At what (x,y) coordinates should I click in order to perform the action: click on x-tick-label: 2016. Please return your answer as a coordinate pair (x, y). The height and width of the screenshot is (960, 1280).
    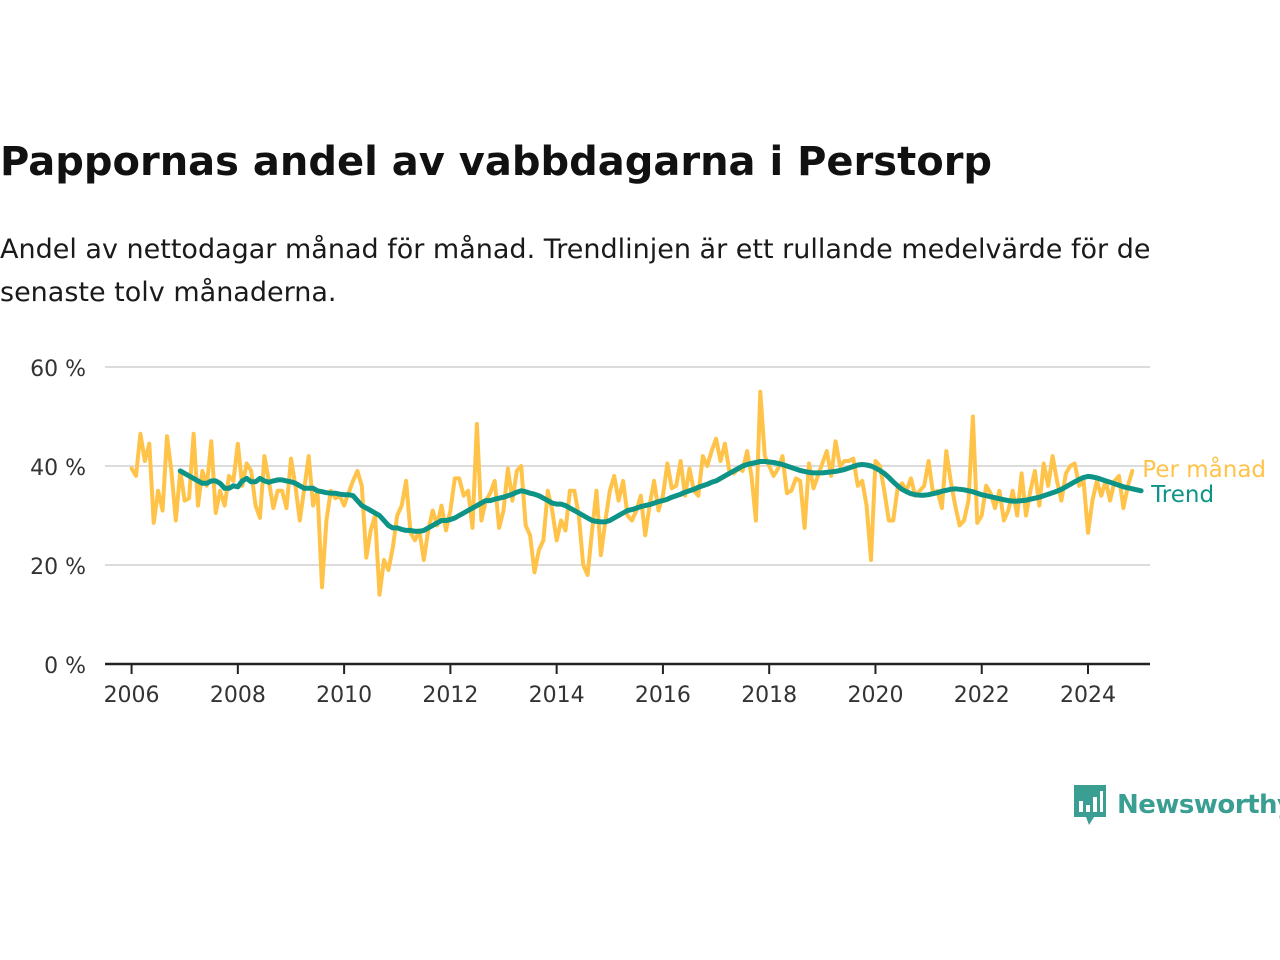
    Looking at the image, I should click on (663, 695).